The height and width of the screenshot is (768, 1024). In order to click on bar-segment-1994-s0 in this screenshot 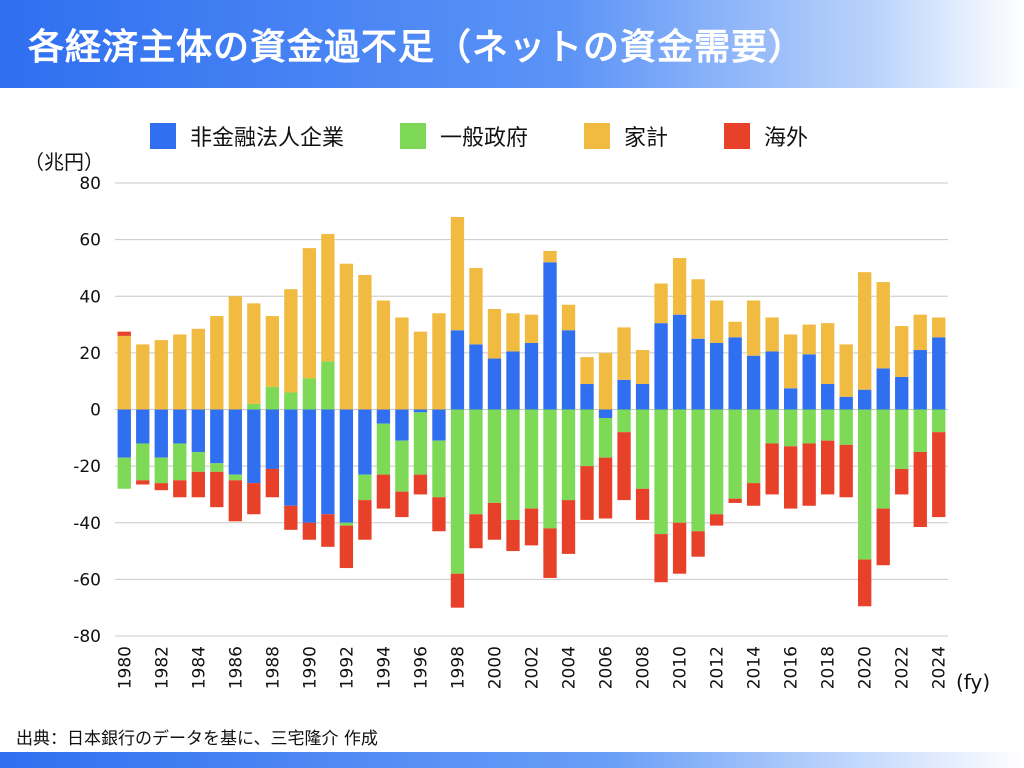, I will do `click(383, 416)`.